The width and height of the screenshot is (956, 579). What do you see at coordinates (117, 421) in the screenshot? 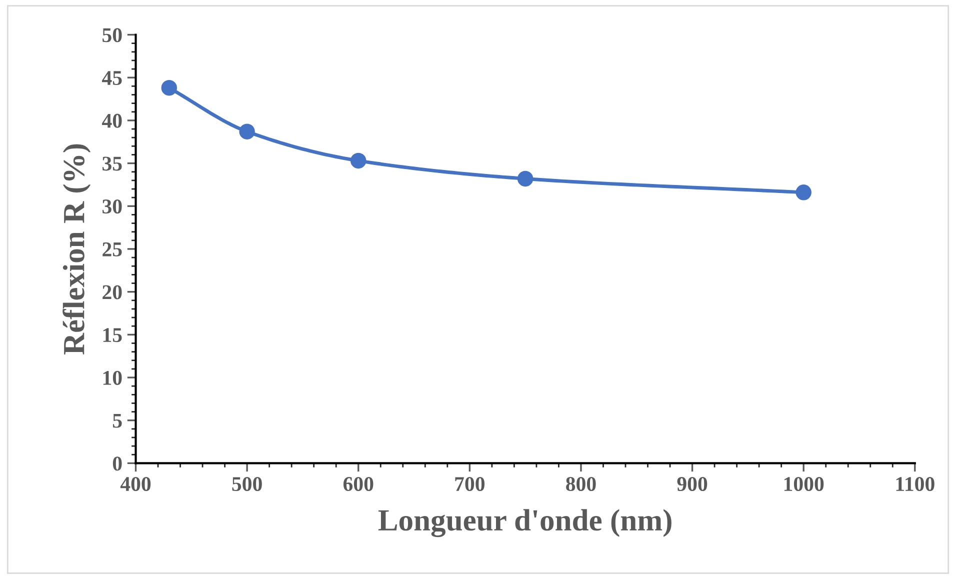
I see `y-tick-label: 5` at bounding box center [117, 421].